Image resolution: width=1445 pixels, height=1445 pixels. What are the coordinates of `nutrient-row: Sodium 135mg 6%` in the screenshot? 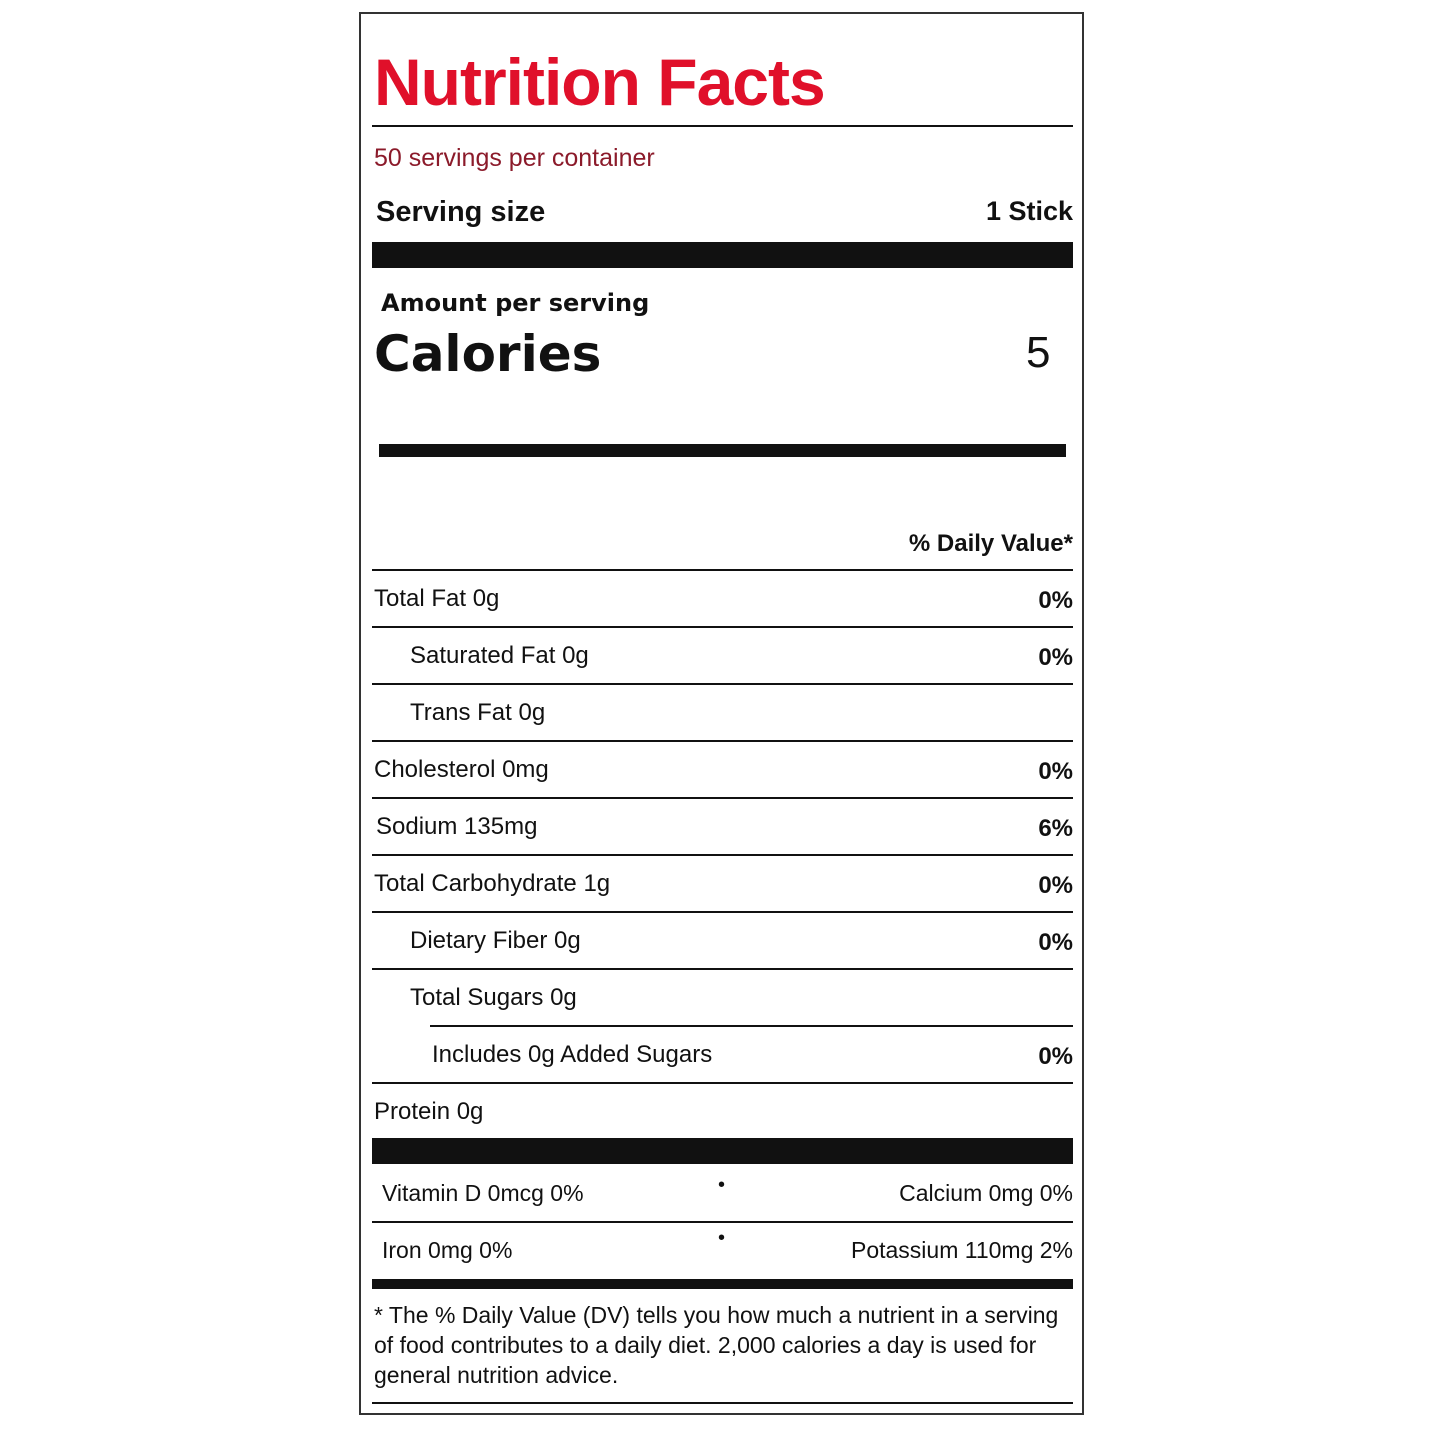 It's located at (722, 827).